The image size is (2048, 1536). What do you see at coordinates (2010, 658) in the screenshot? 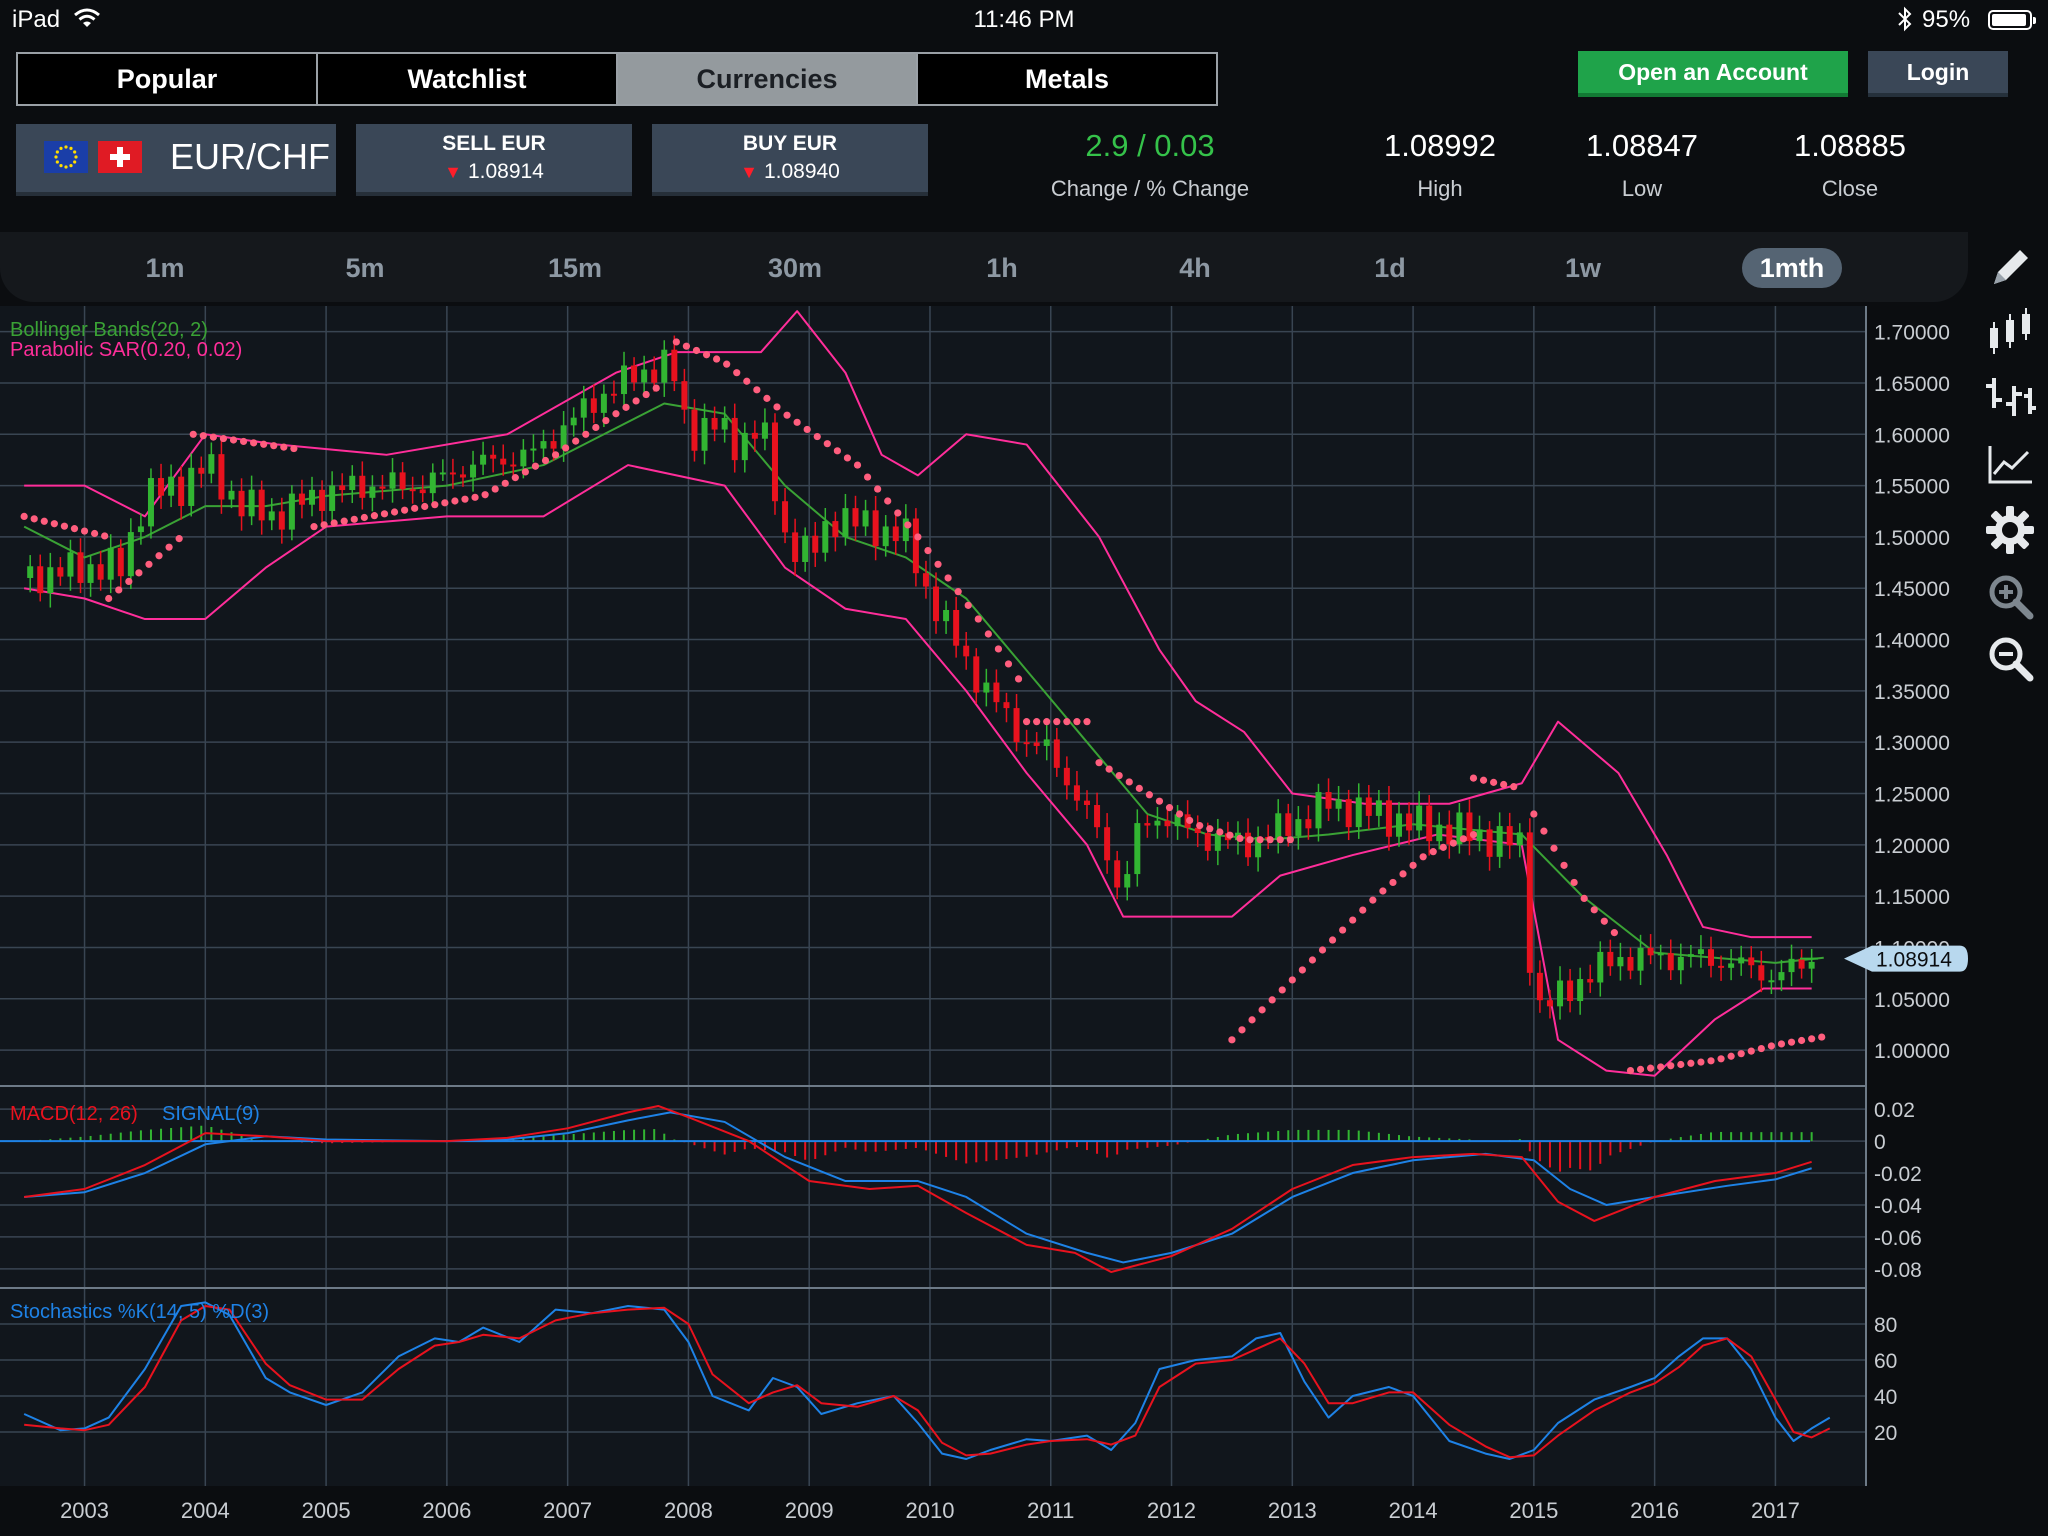
I see `zoom-out-icon` at bounding box center [2010, 658].